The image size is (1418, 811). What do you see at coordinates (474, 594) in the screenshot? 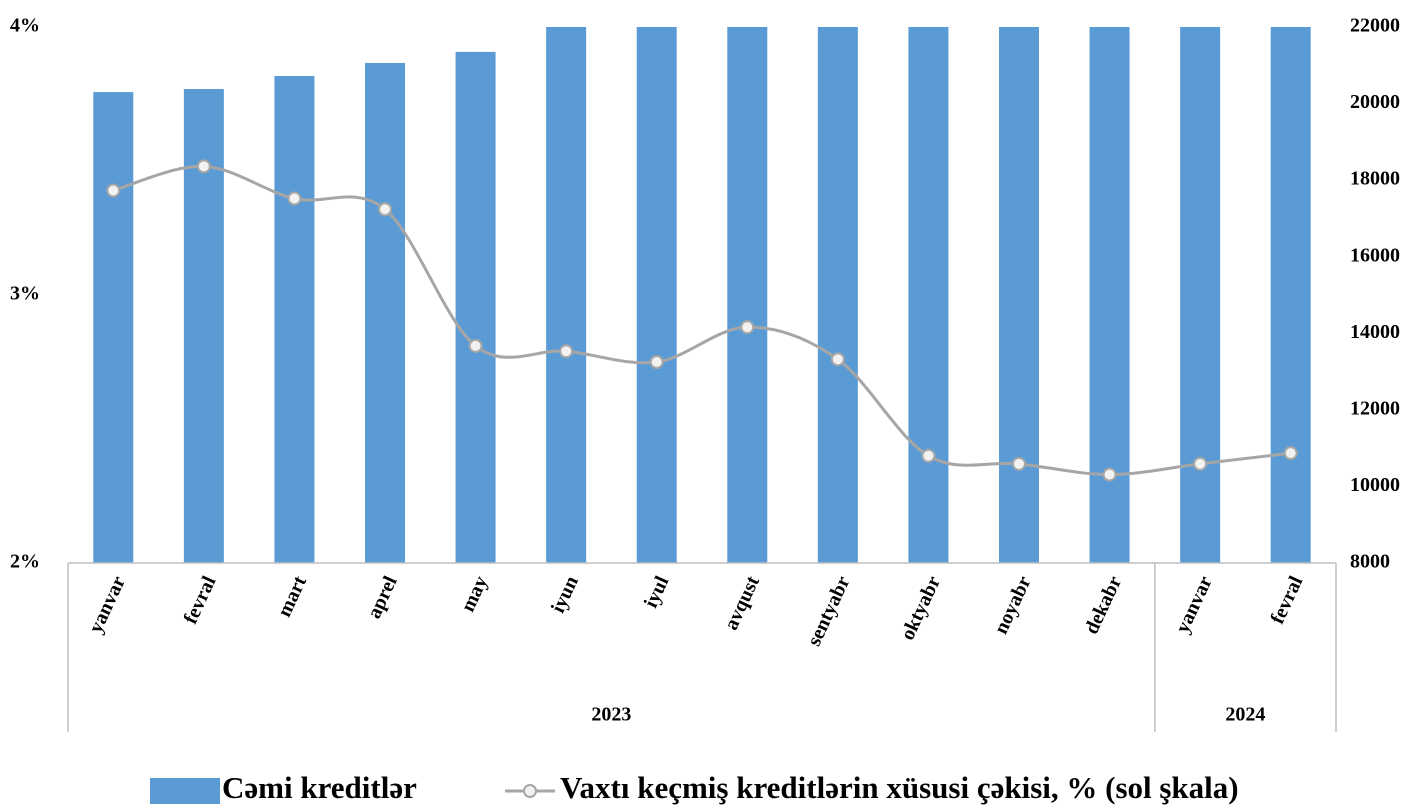
I see `x-tick-label: may` at bounding box center [474, 594].